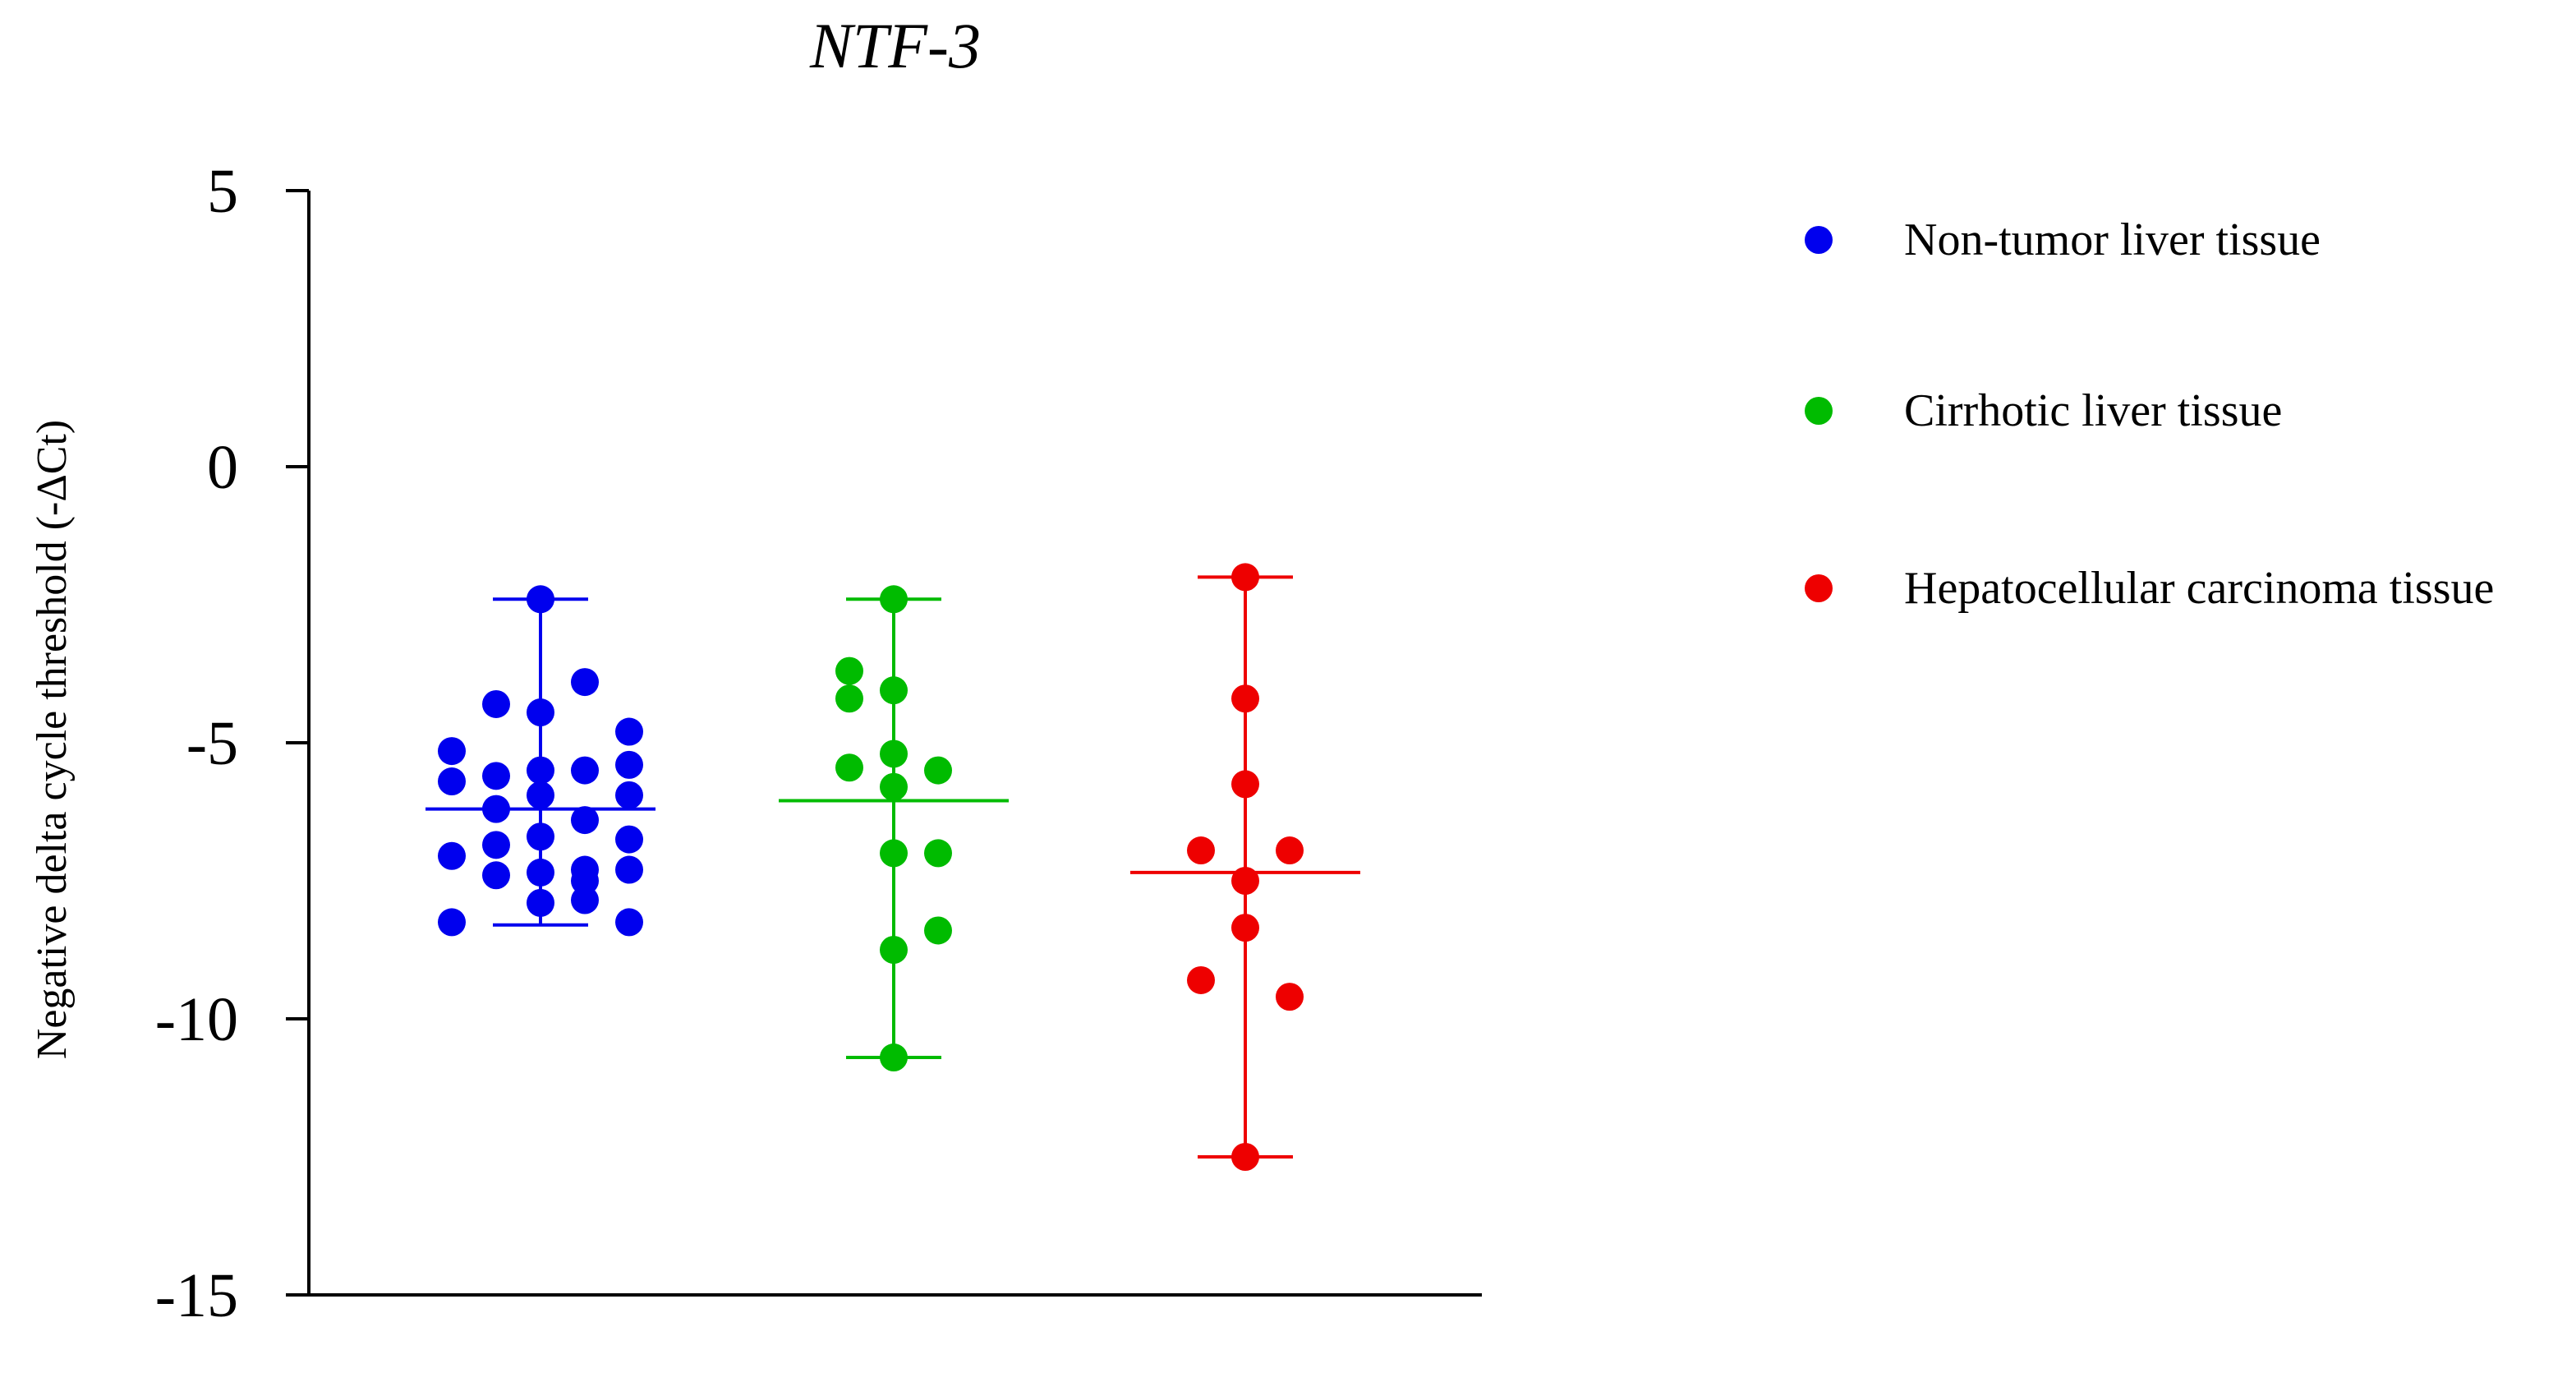 The height and width of the screenshot is (1382, 2576). I want to click on y-ticks: 5 0 -5 -10 -15, so click(232, 743).